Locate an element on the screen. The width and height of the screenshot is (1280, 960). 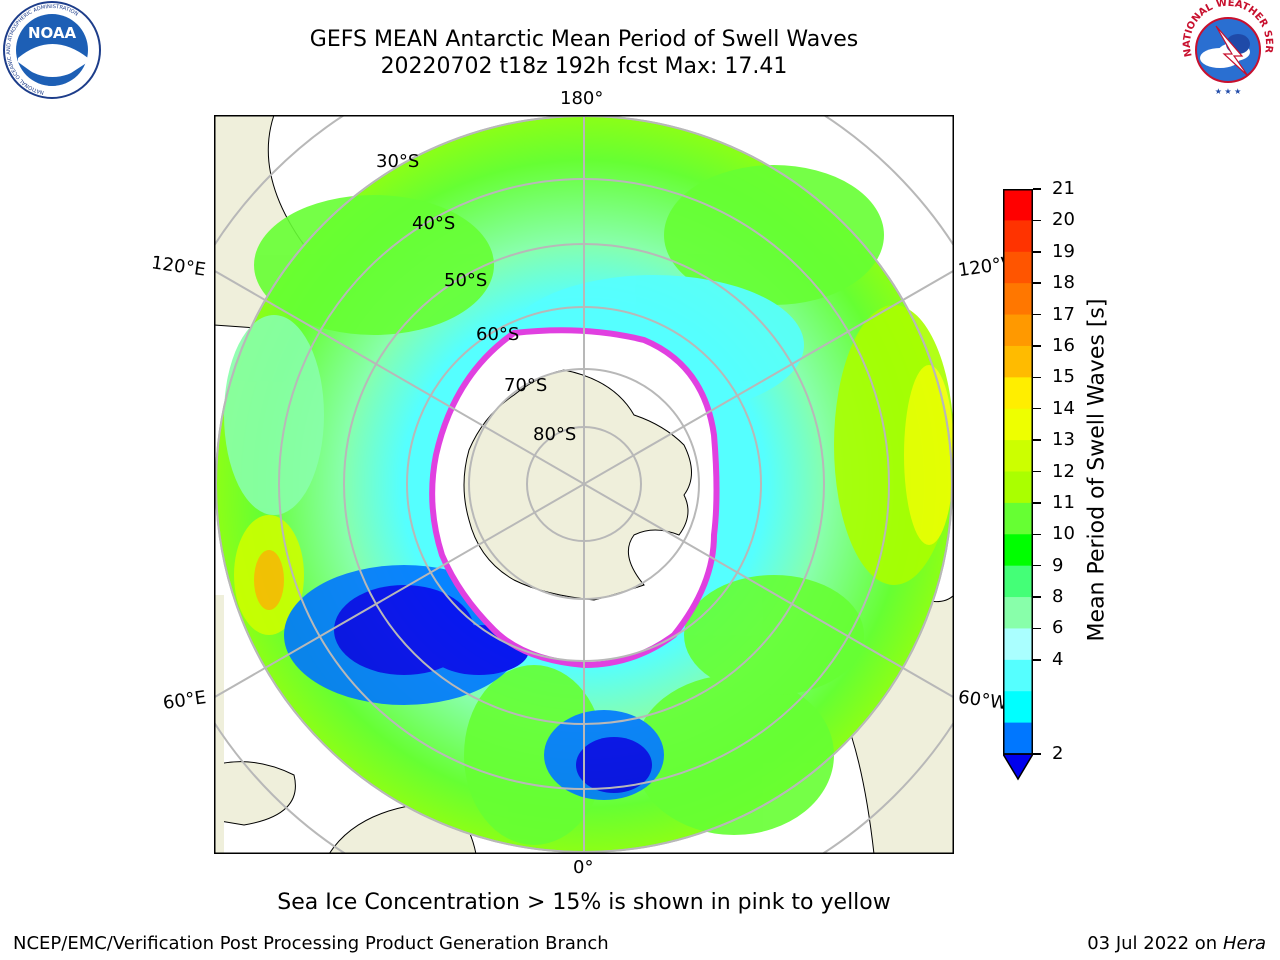
colorbar-tick-label: 16 is located at coordinates (1063, 345).